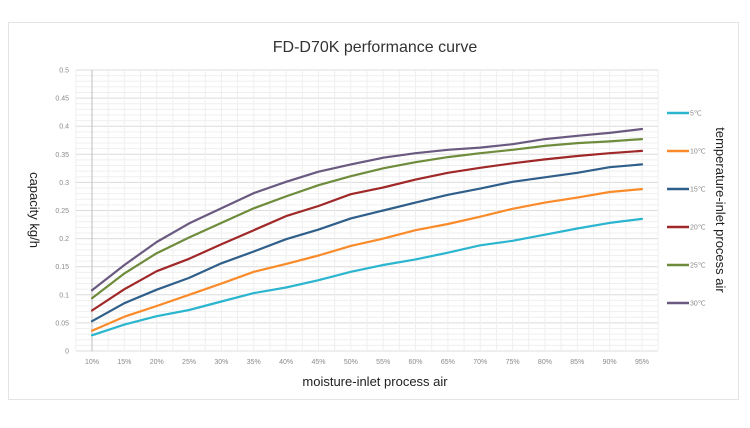  What do you see at coordinates (698, 304) in the screenshot?
I see `legend-label: 30℃` at bounding box center [698, 304].